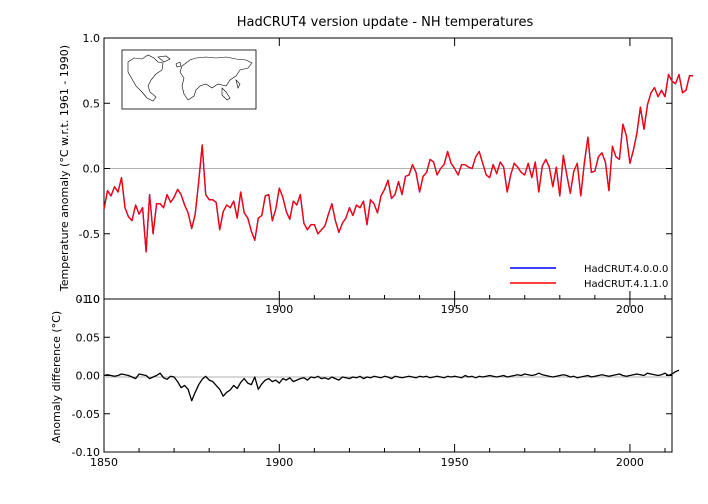  What do you see at coordinates (86, 414) in the screenshot?
I see `bottom-y-tick-label: -0.05` at bounding box center [86, 414].